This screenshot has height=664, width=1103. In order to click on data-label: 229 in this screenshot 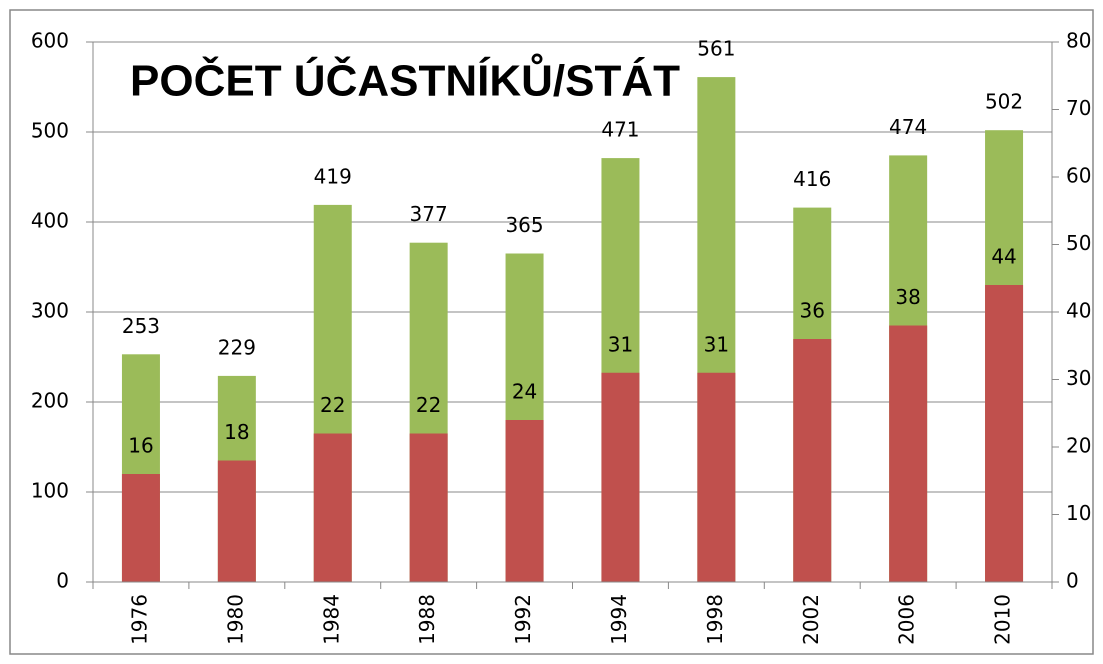, I will do `click(237, 347)`.